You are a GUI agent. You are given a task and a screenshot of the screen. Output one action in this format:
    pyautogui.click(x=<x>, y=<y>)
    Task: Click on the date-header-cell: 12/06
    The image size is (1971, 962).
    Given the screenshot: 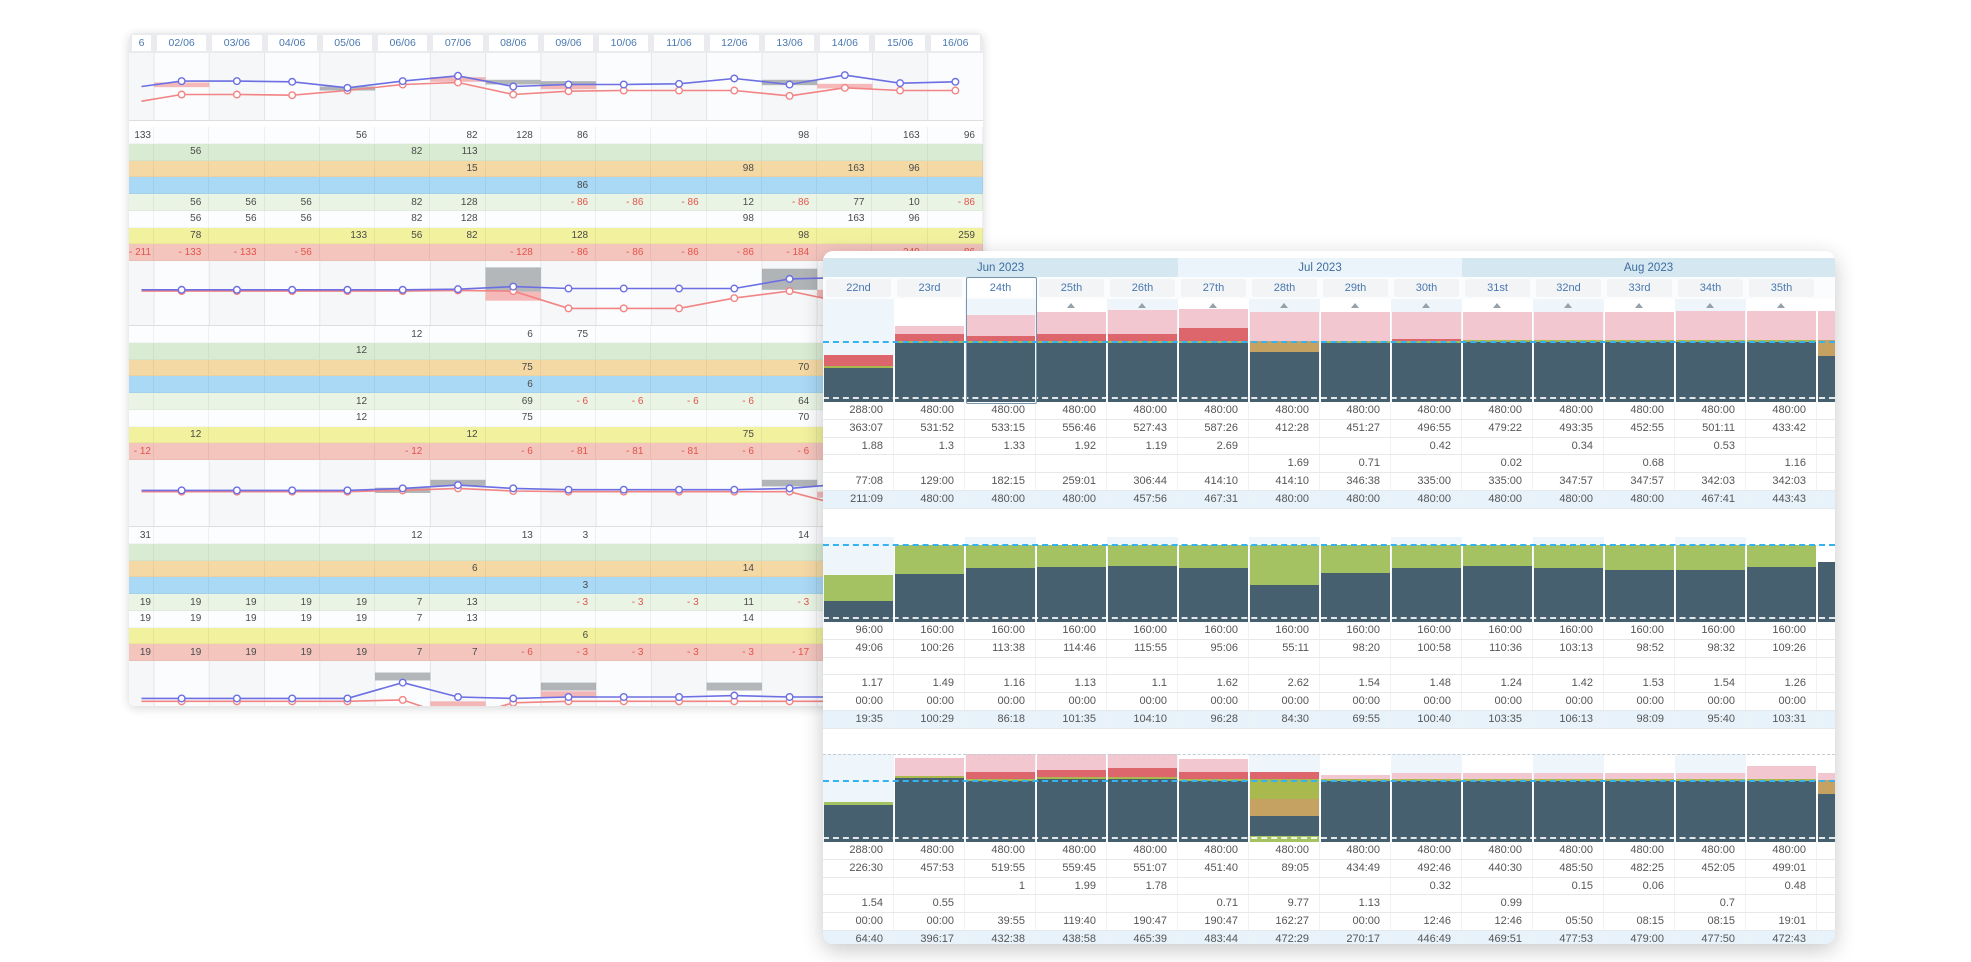 What is the action you would take?
    pyautogui.click(x=734, y=43)
    